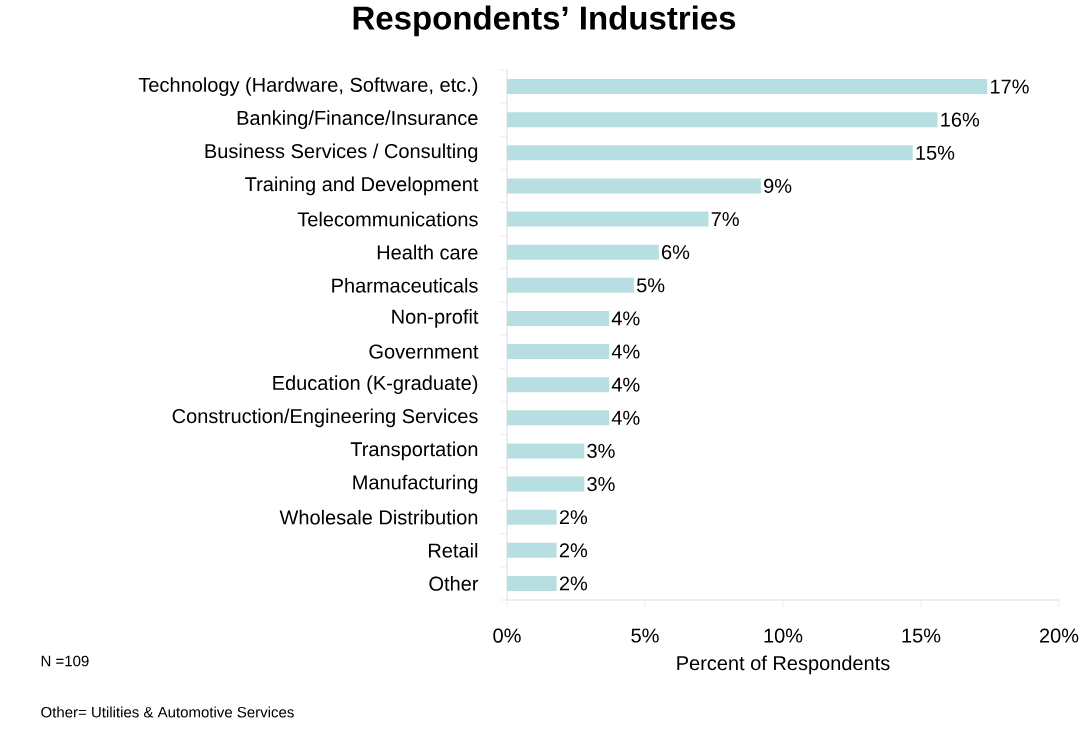 The width and height of the screenshot is (1089, 730). Describe the element at coordinates (1059, 635) in the screenshot. I see `x-tick-label: 20%` at that location.